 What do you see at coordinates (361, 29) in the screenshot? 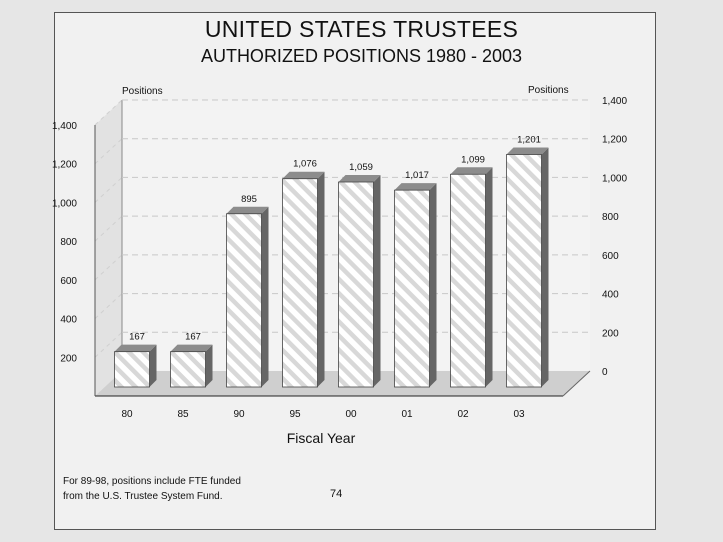
I see `chart-title: UNITED STATES TRUSTEES` at bounding box center [361, 29].